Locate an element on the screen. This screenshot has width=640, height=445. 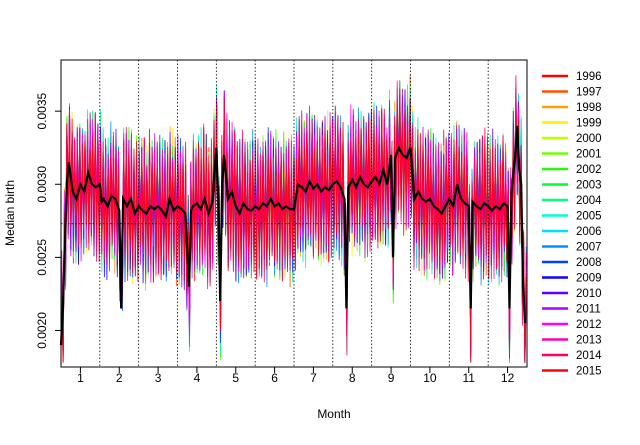
legend-label: 2014 is located at coordinates (589, 356).